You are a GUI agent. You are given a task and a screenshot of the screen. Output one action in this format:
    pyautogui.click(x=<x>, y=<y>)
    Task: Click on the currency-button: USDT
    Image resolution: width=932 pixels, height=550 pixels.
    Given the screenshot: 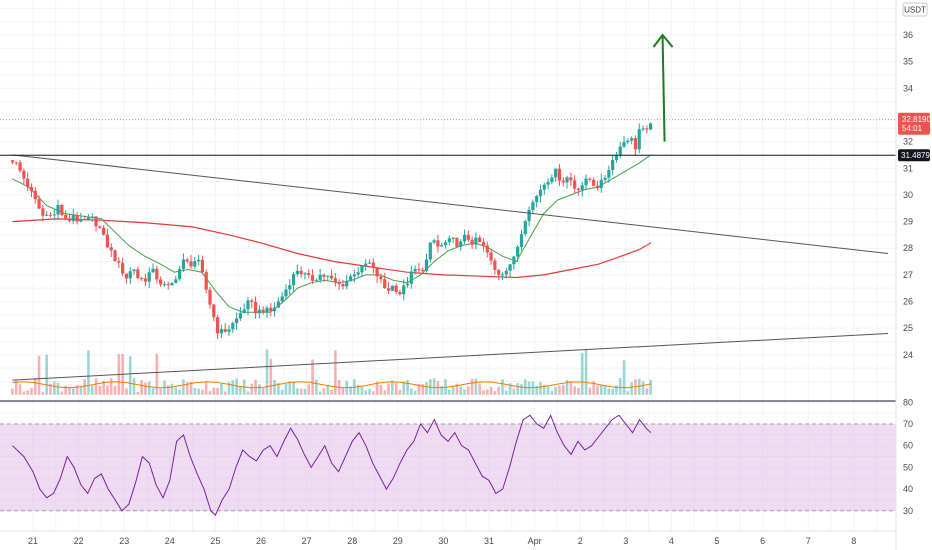 What is the action you would take?
    pyautogui.click(x=915, y=9)
    